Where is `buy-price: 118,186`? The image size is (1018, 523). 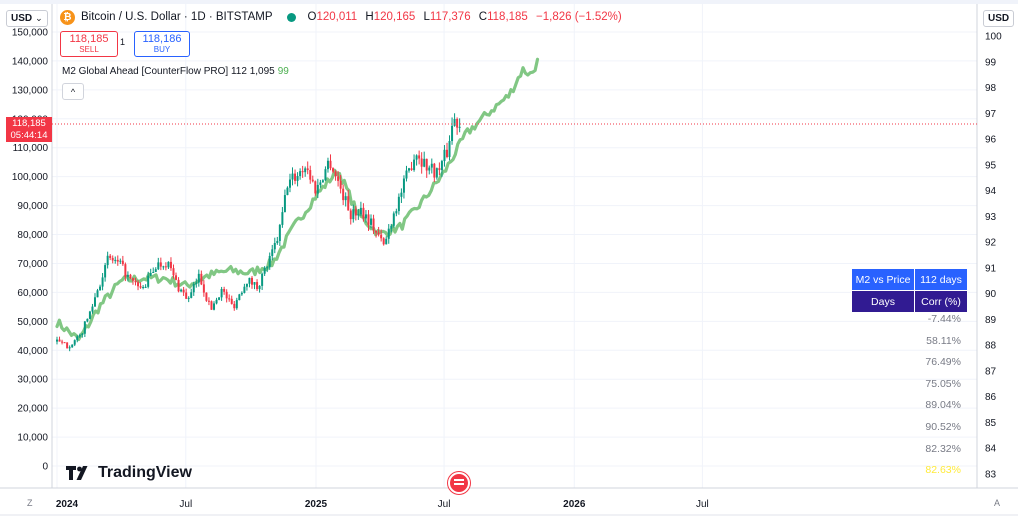 buy-price: 118,186 is located at coordinates (162, 39).